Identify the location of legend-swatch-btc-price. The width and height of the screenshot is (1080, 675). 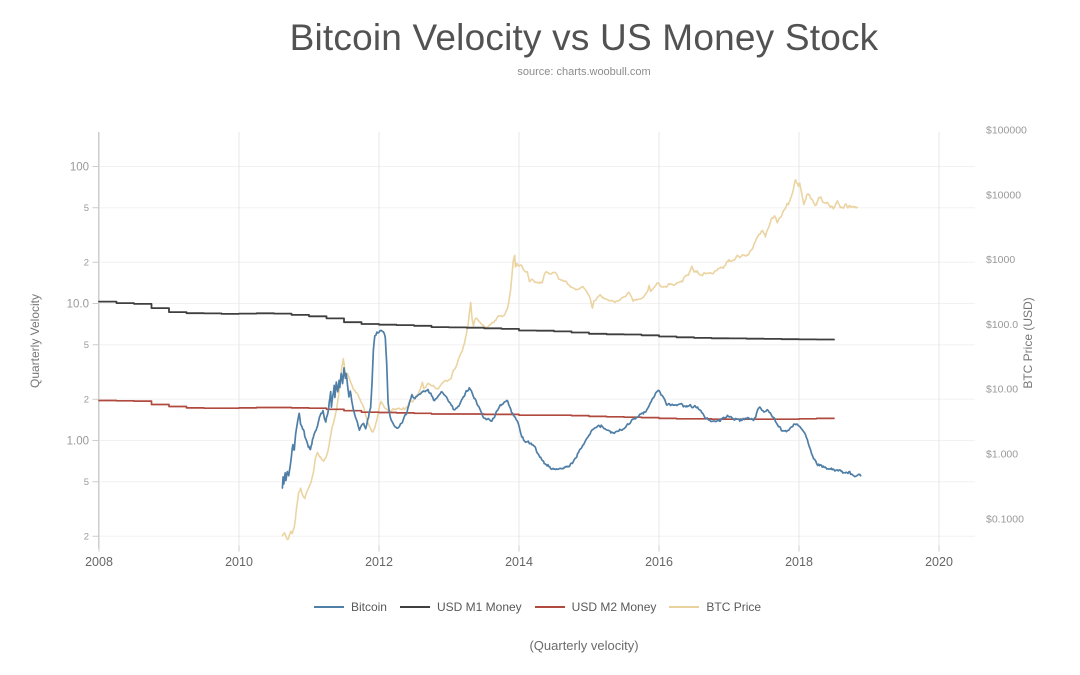
(684, 607).